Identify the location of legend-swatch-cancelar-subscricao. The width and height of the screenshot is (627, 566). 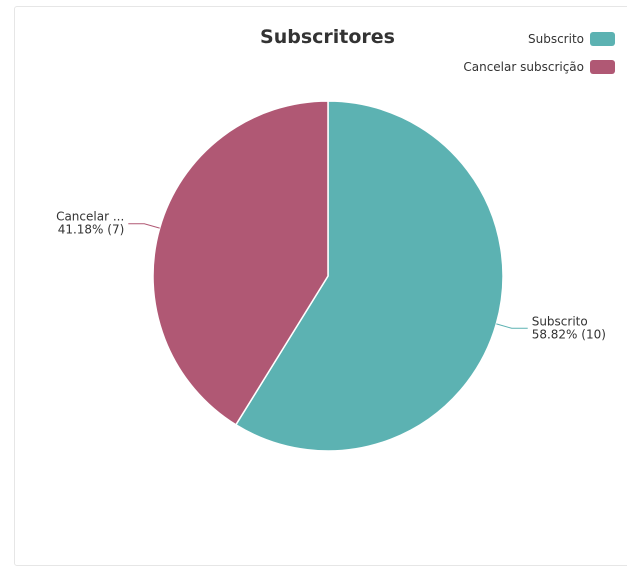
(602, 67).